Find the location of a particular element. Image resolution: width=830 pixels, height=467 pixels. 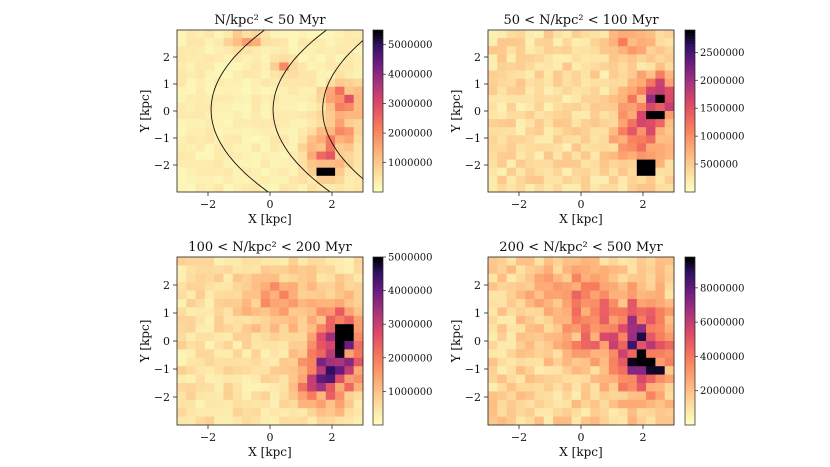

y-tick-label: −1 is located at coordinates (162, 369).